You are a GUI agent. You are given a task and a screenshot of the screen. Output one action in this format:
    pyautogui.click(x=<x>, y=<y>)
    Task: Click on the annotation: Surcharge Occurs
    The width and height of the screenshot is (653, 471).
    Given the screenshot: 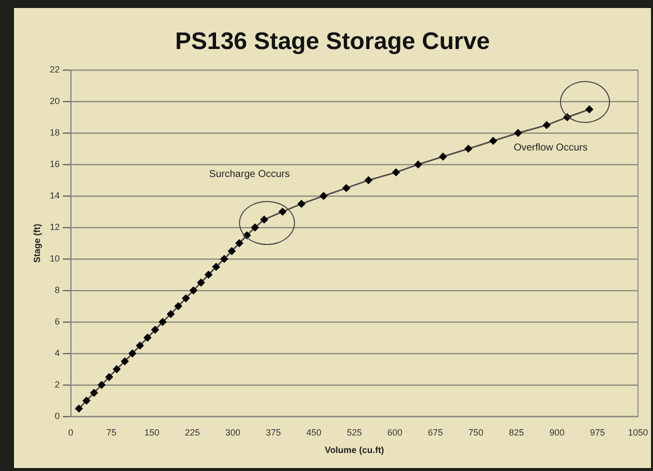 What is the action you would take?
    pyautogui.click(x=249, y=174)
    